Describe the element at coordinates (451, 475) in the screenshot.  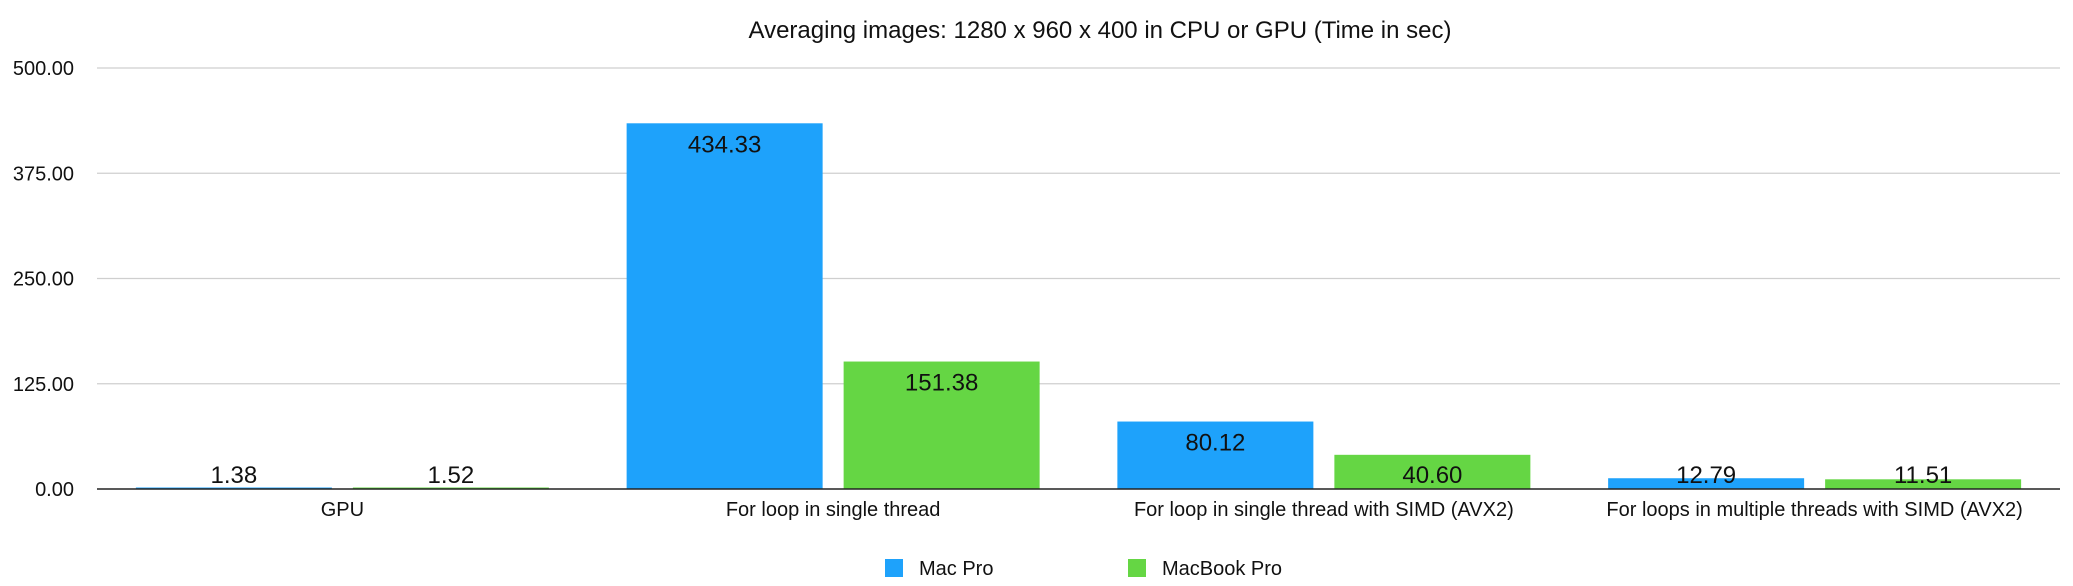
I see `data-label: 1.52` at that location.